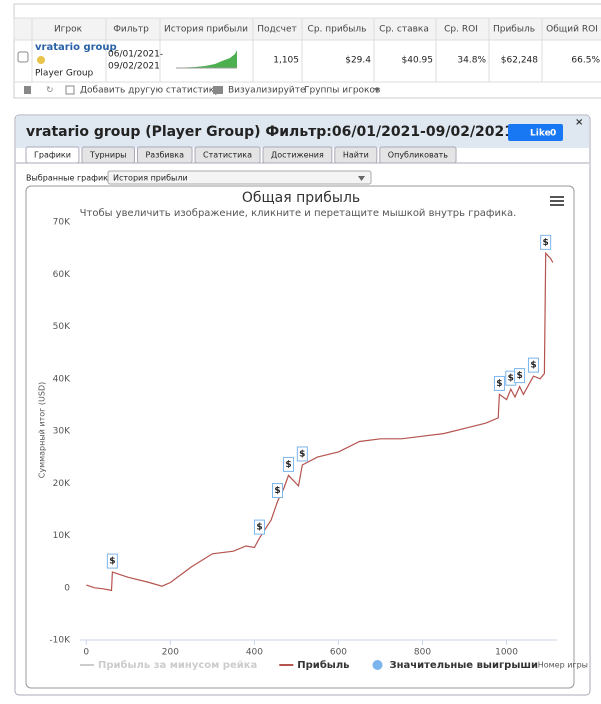  I want to click on like-button, so click(535, 132).